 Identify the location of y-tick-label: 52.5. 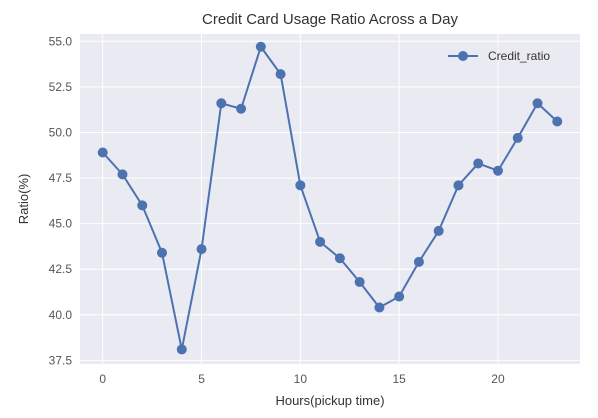
(61, 87).